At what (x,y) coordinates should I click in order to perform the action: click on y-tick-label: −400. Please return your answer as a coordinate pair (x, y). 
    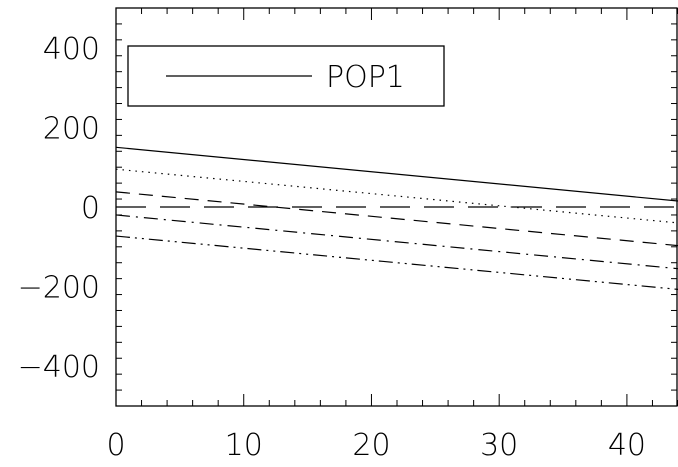
    Looking at the image, I should click on (59, 367).